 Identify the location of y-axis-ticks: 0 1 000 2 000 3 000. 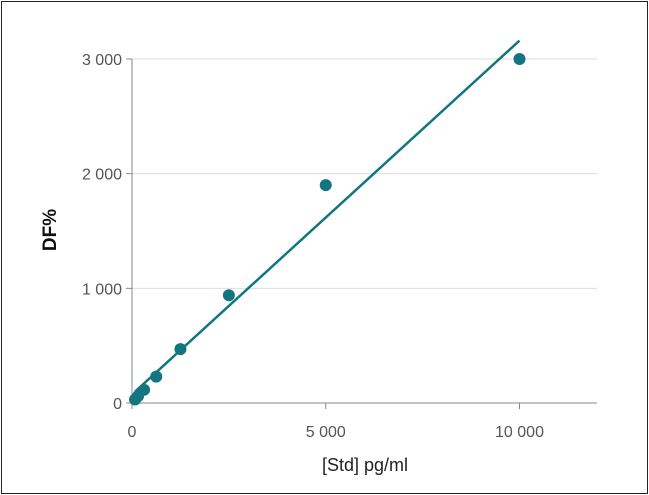
(107, 232).